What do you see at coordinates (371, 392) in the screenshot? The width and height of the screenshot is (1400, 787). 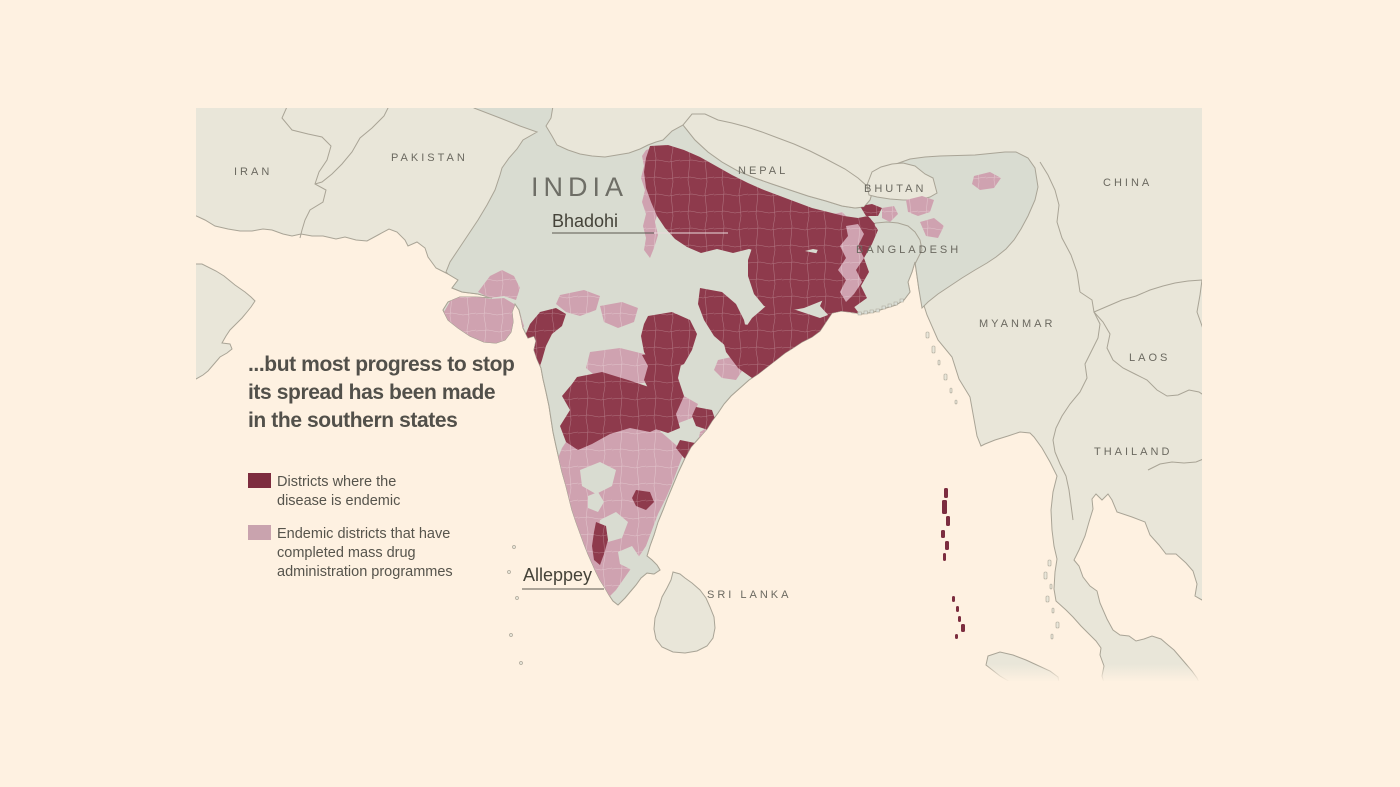 I see `svg-text: its spread has been made` at bounding box center [371, 392].